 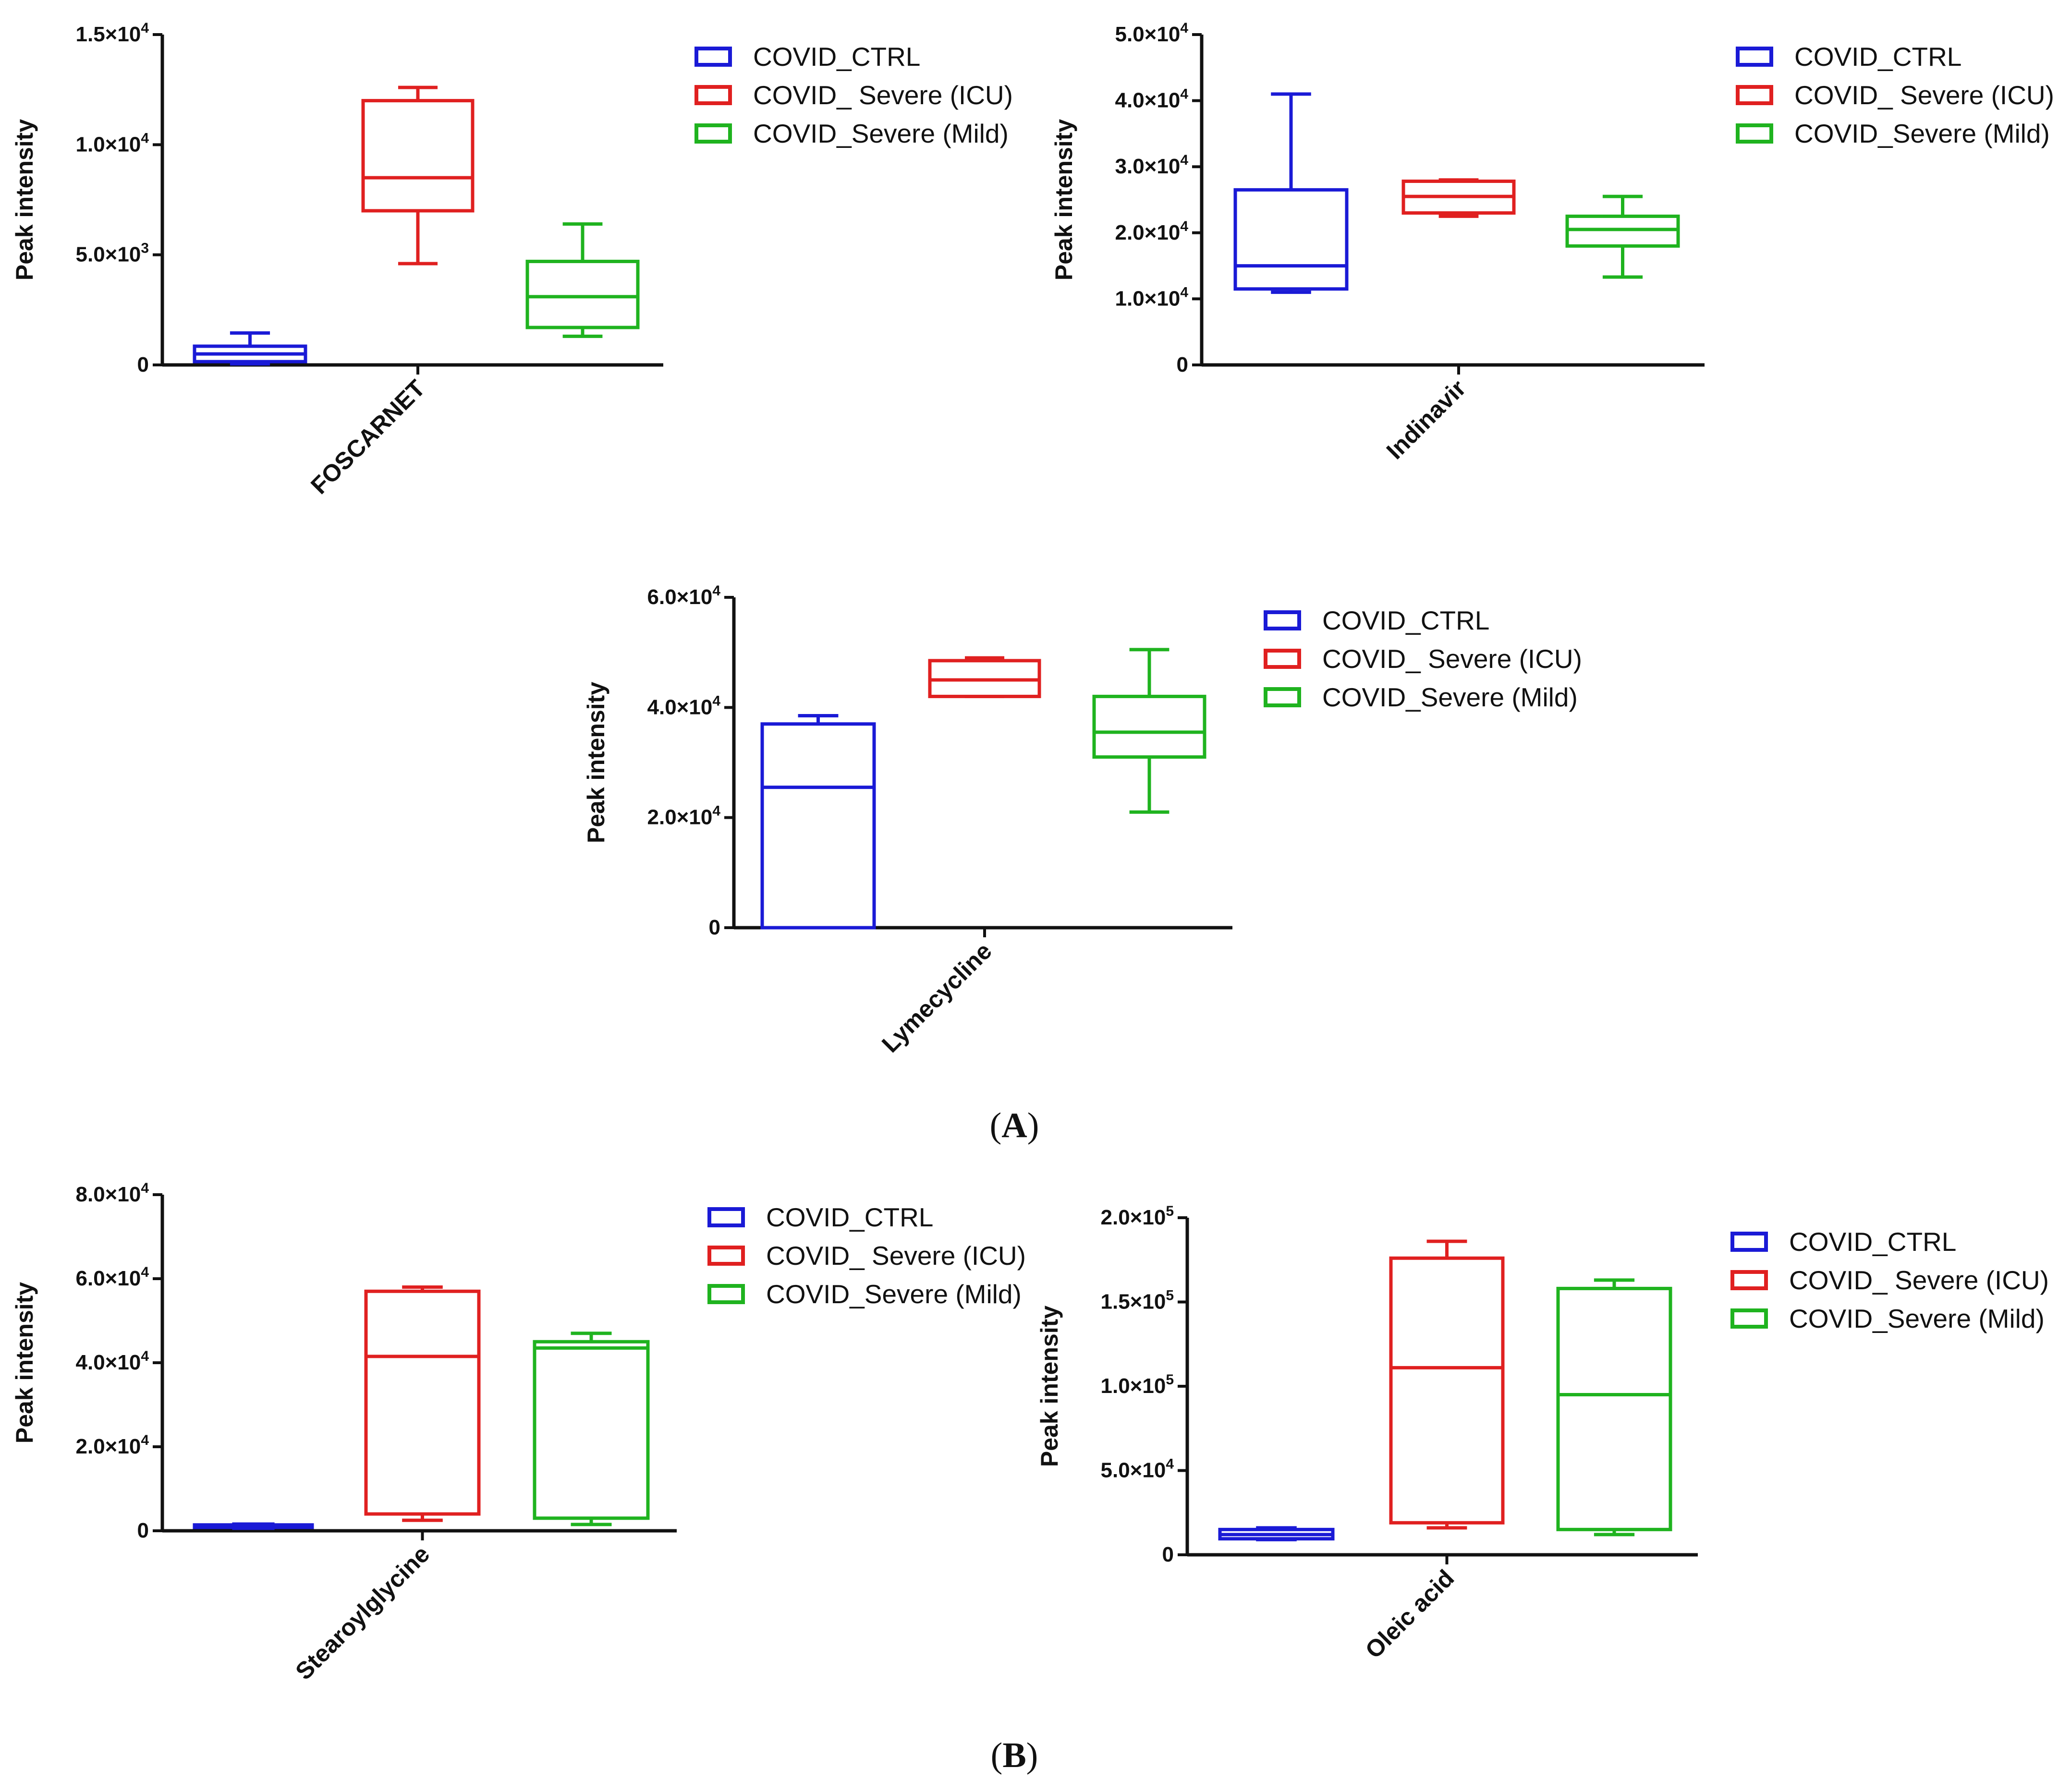 What do you see at coordinates (1137, 1216) in the screenshot?
I see `y-tick-label: 2.0×10⁵` at bounding box center [1137, 1216].